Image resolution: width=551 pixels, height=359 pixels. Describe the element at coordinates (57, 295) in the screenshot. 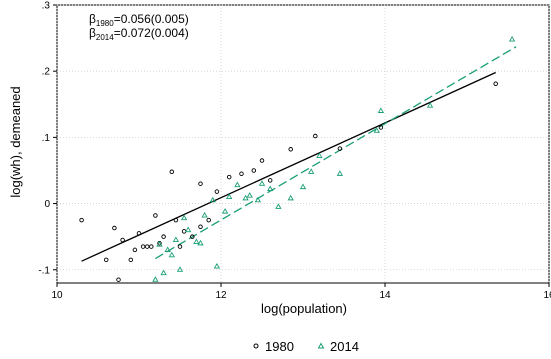

I see `x-tick-label: 10` at that location.